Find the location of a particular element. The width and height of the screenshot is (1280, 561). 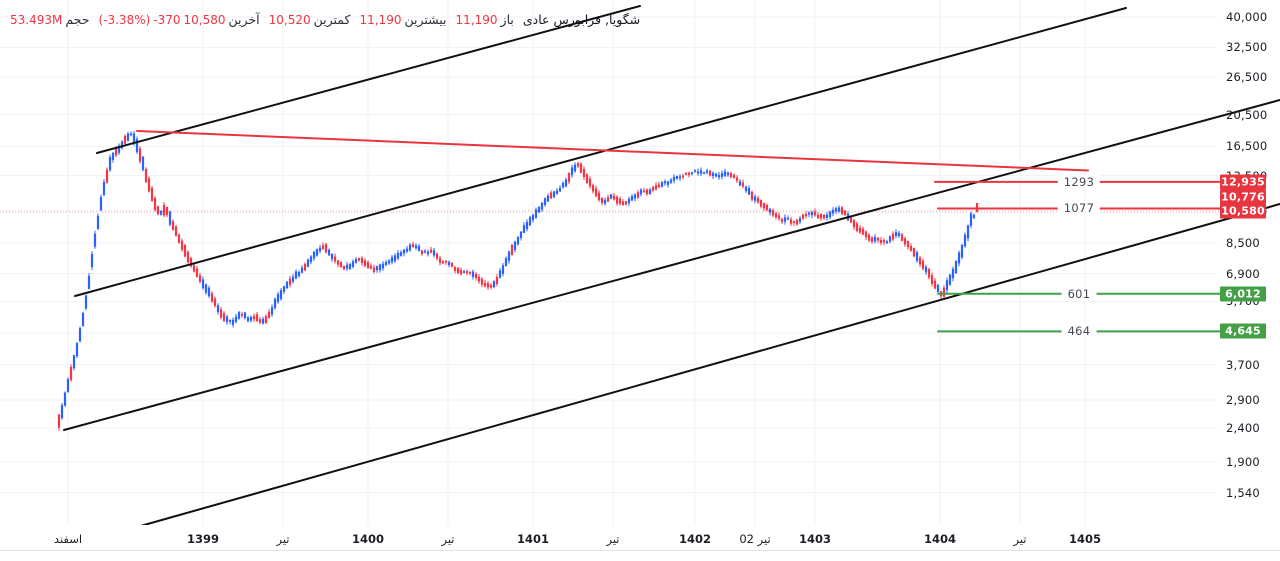

y-axis-tick: 1,900 is located at coordinates (1243, 461).